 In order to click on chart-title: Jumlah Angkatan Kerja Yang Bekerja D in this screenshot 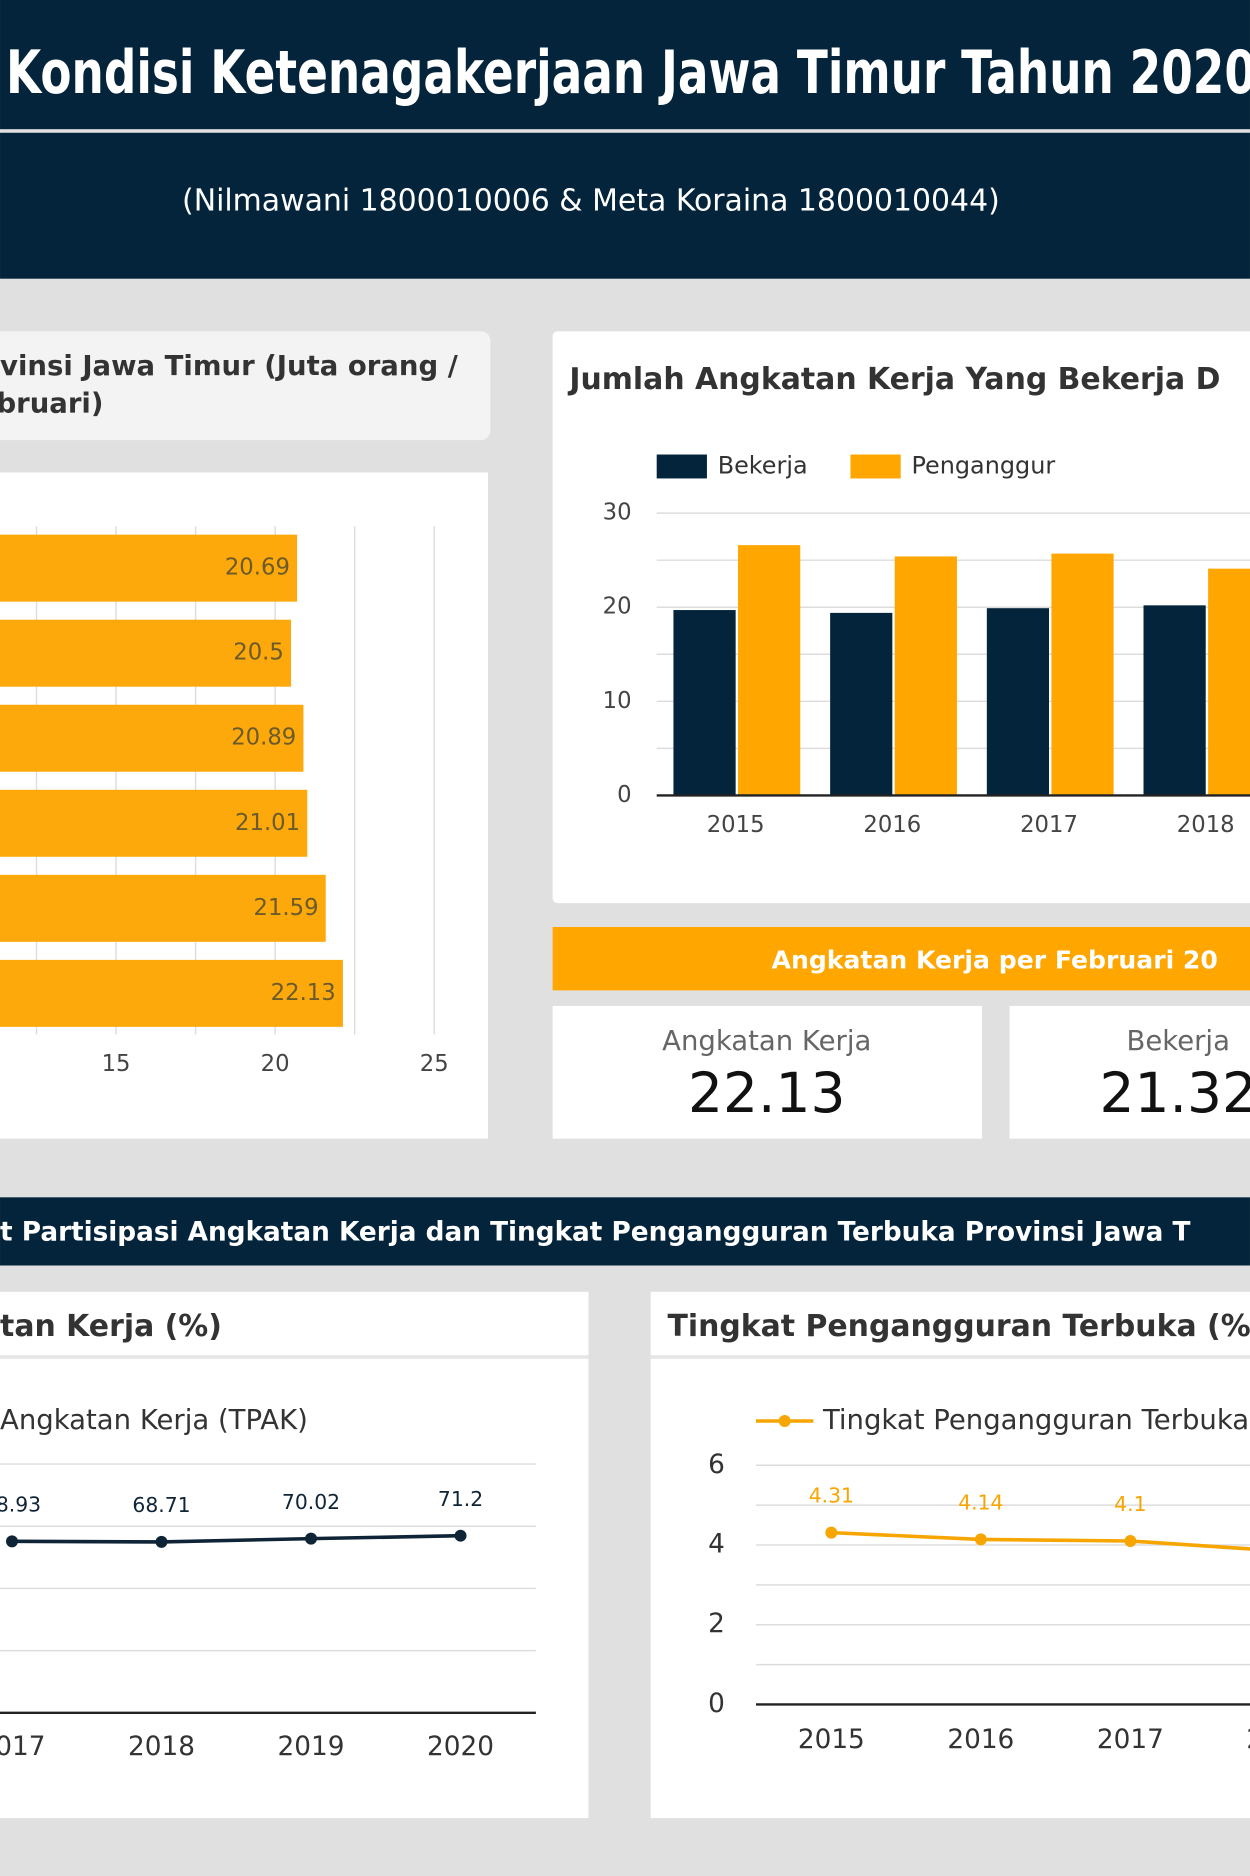, I will do `click(893, 379)`.